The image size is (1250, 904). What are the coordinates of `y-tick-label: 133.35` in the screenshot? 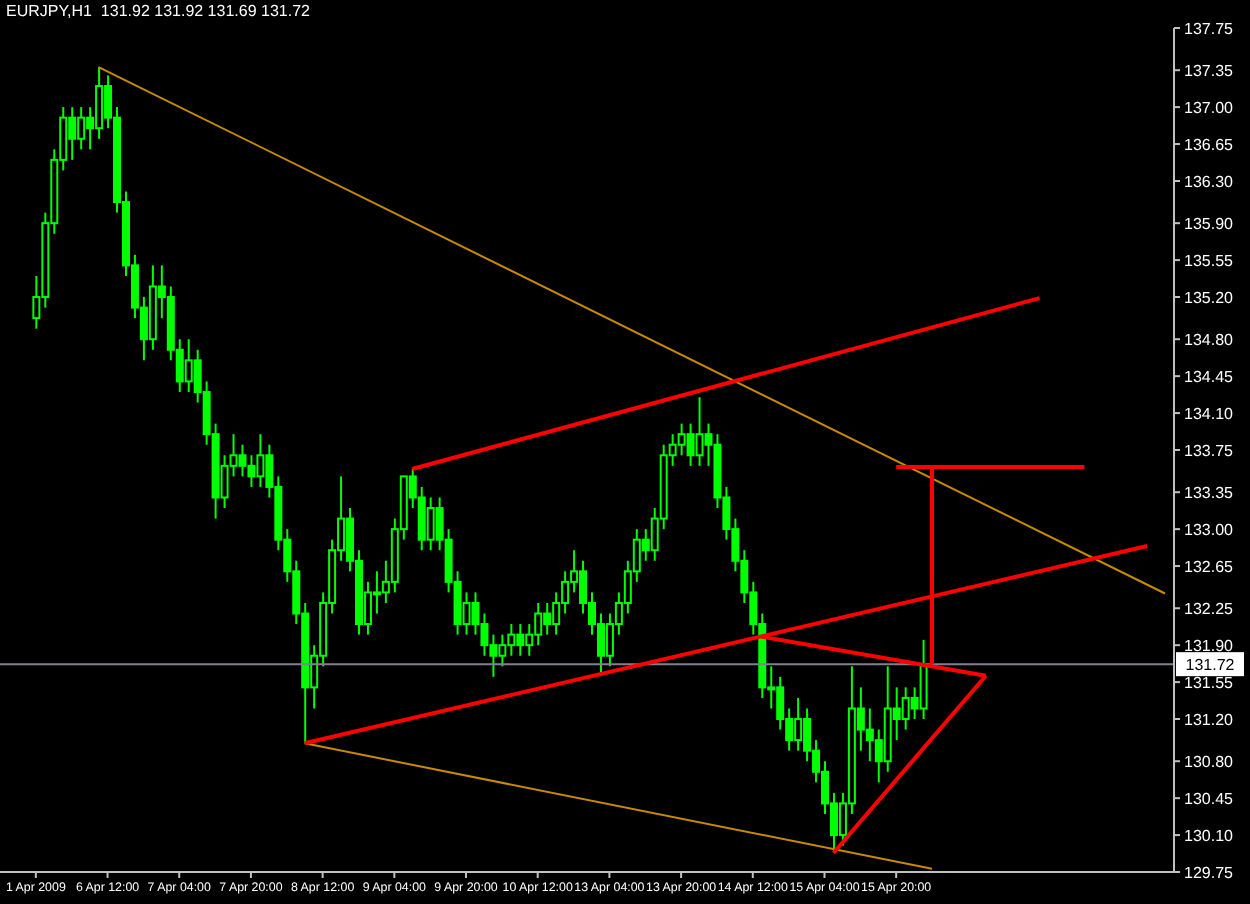 It's located at (1209, 492).